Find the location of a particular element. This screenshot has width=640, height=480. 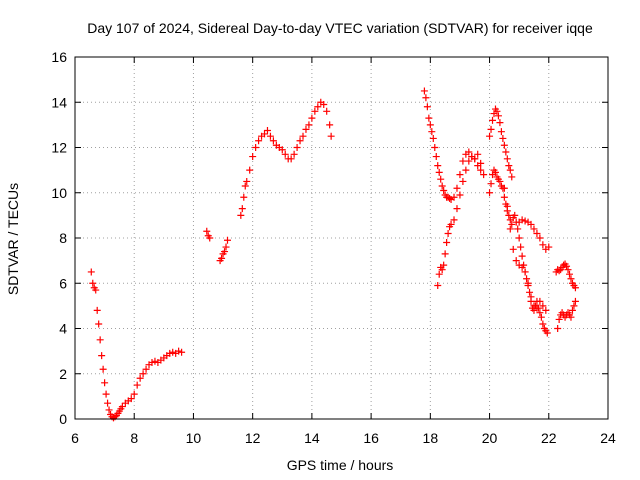

series-seg-e is located at coordinates (459, 220).